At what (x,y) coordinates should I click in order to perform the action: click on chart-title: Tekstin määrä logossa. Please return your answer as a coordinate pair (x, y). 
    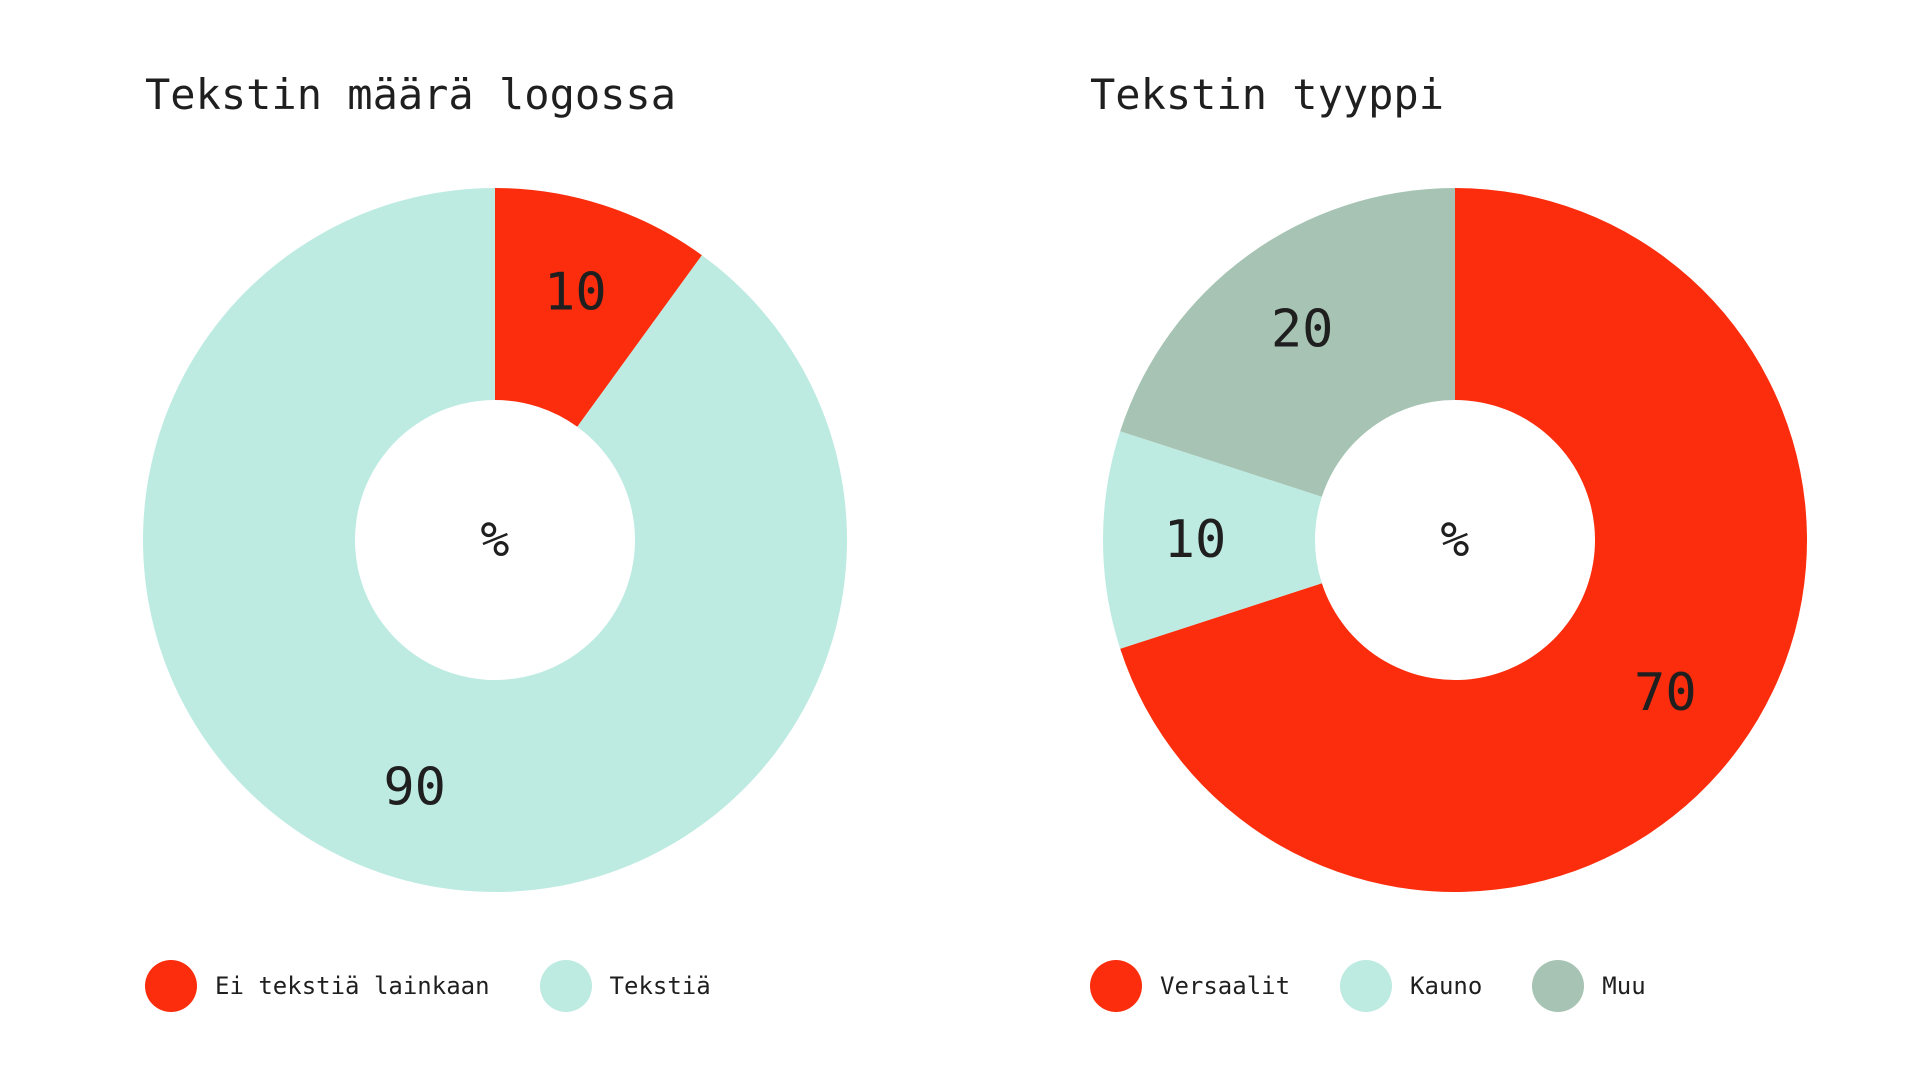
    Looking at the image, I should click on (411, 94).